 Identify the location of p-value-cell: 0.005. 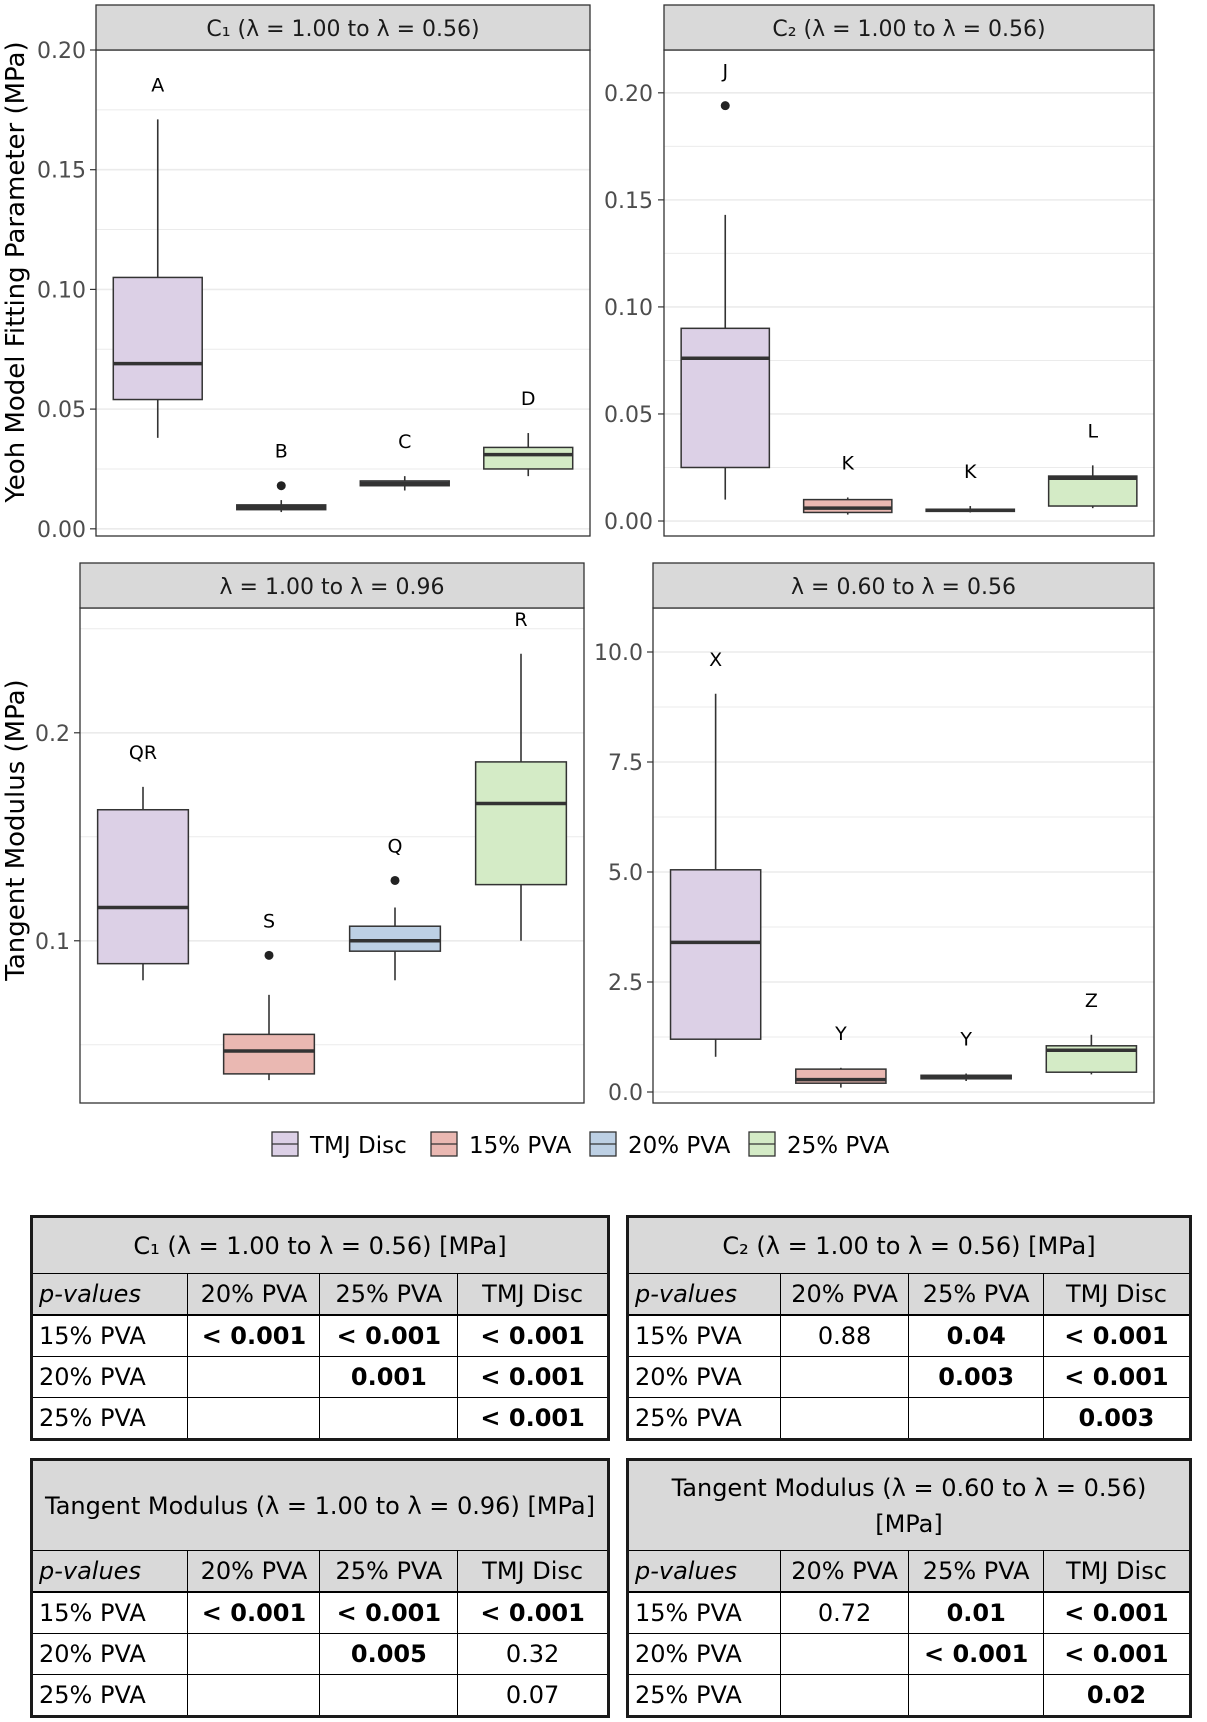
(389, 1654).